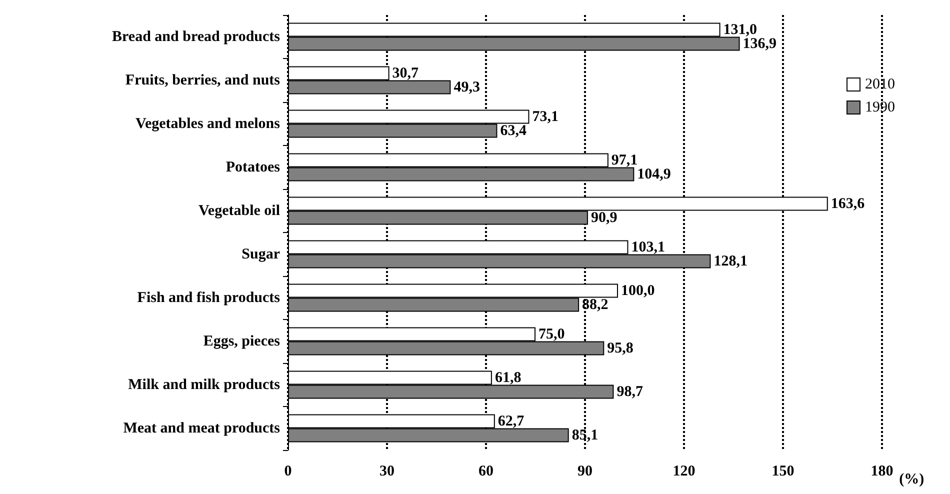 Image resolution: width=950 pixels, height=494 pixels. I want to click on data-label: 128,1, so click(731, 261).